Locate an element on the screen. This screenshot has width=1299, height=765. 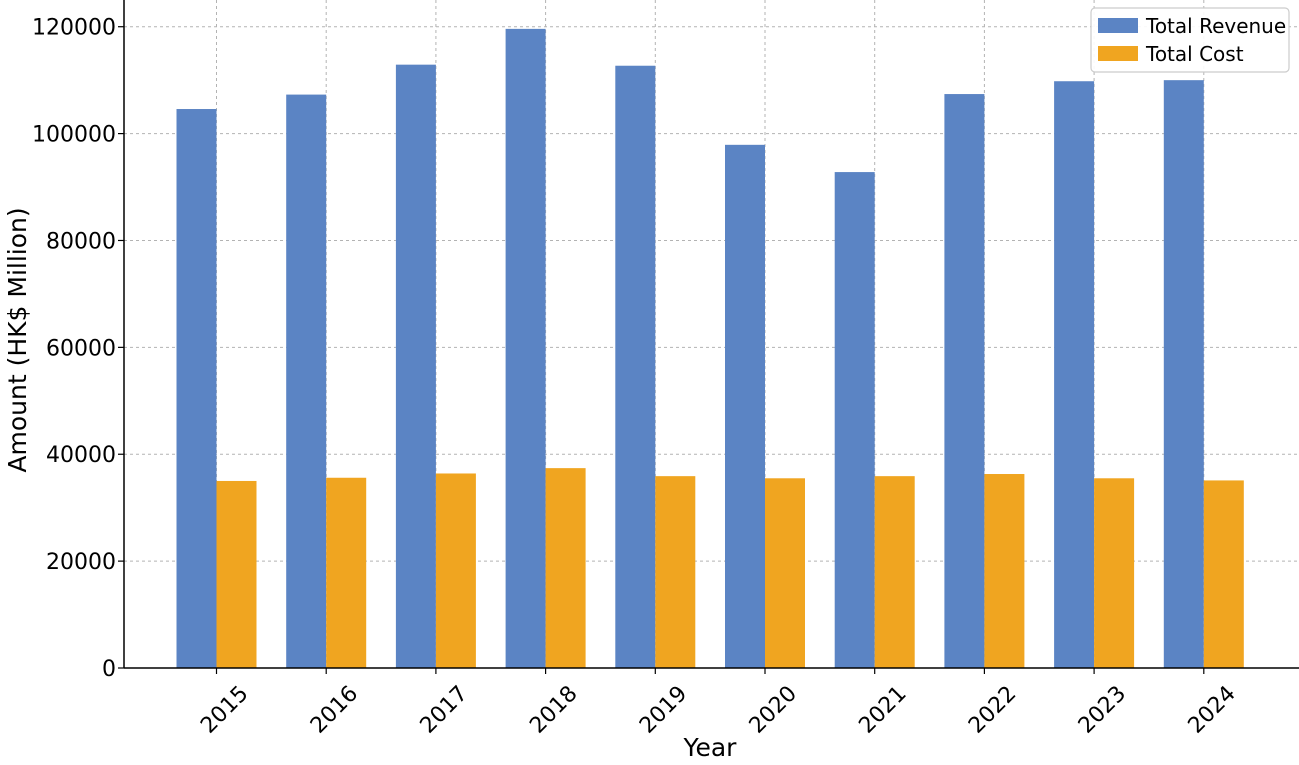
x-tick-label: 2020 is located at coordinates (773, 709).